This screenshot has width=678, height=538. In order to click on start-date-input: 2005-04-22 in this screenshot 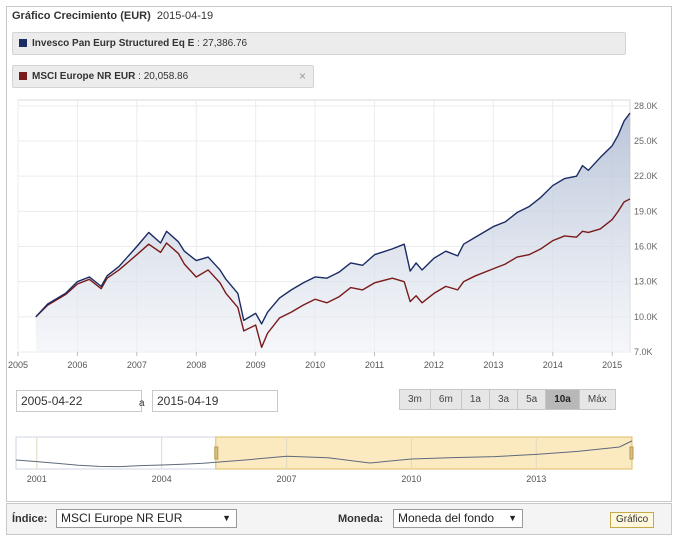, I will do `click(79, 401)`.